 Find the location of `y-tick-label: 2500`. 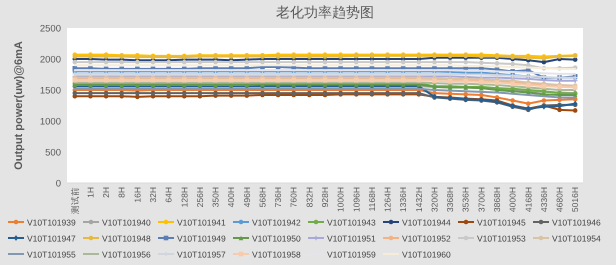

y-tick-label: 2500 is located at coordinates (50, 29).